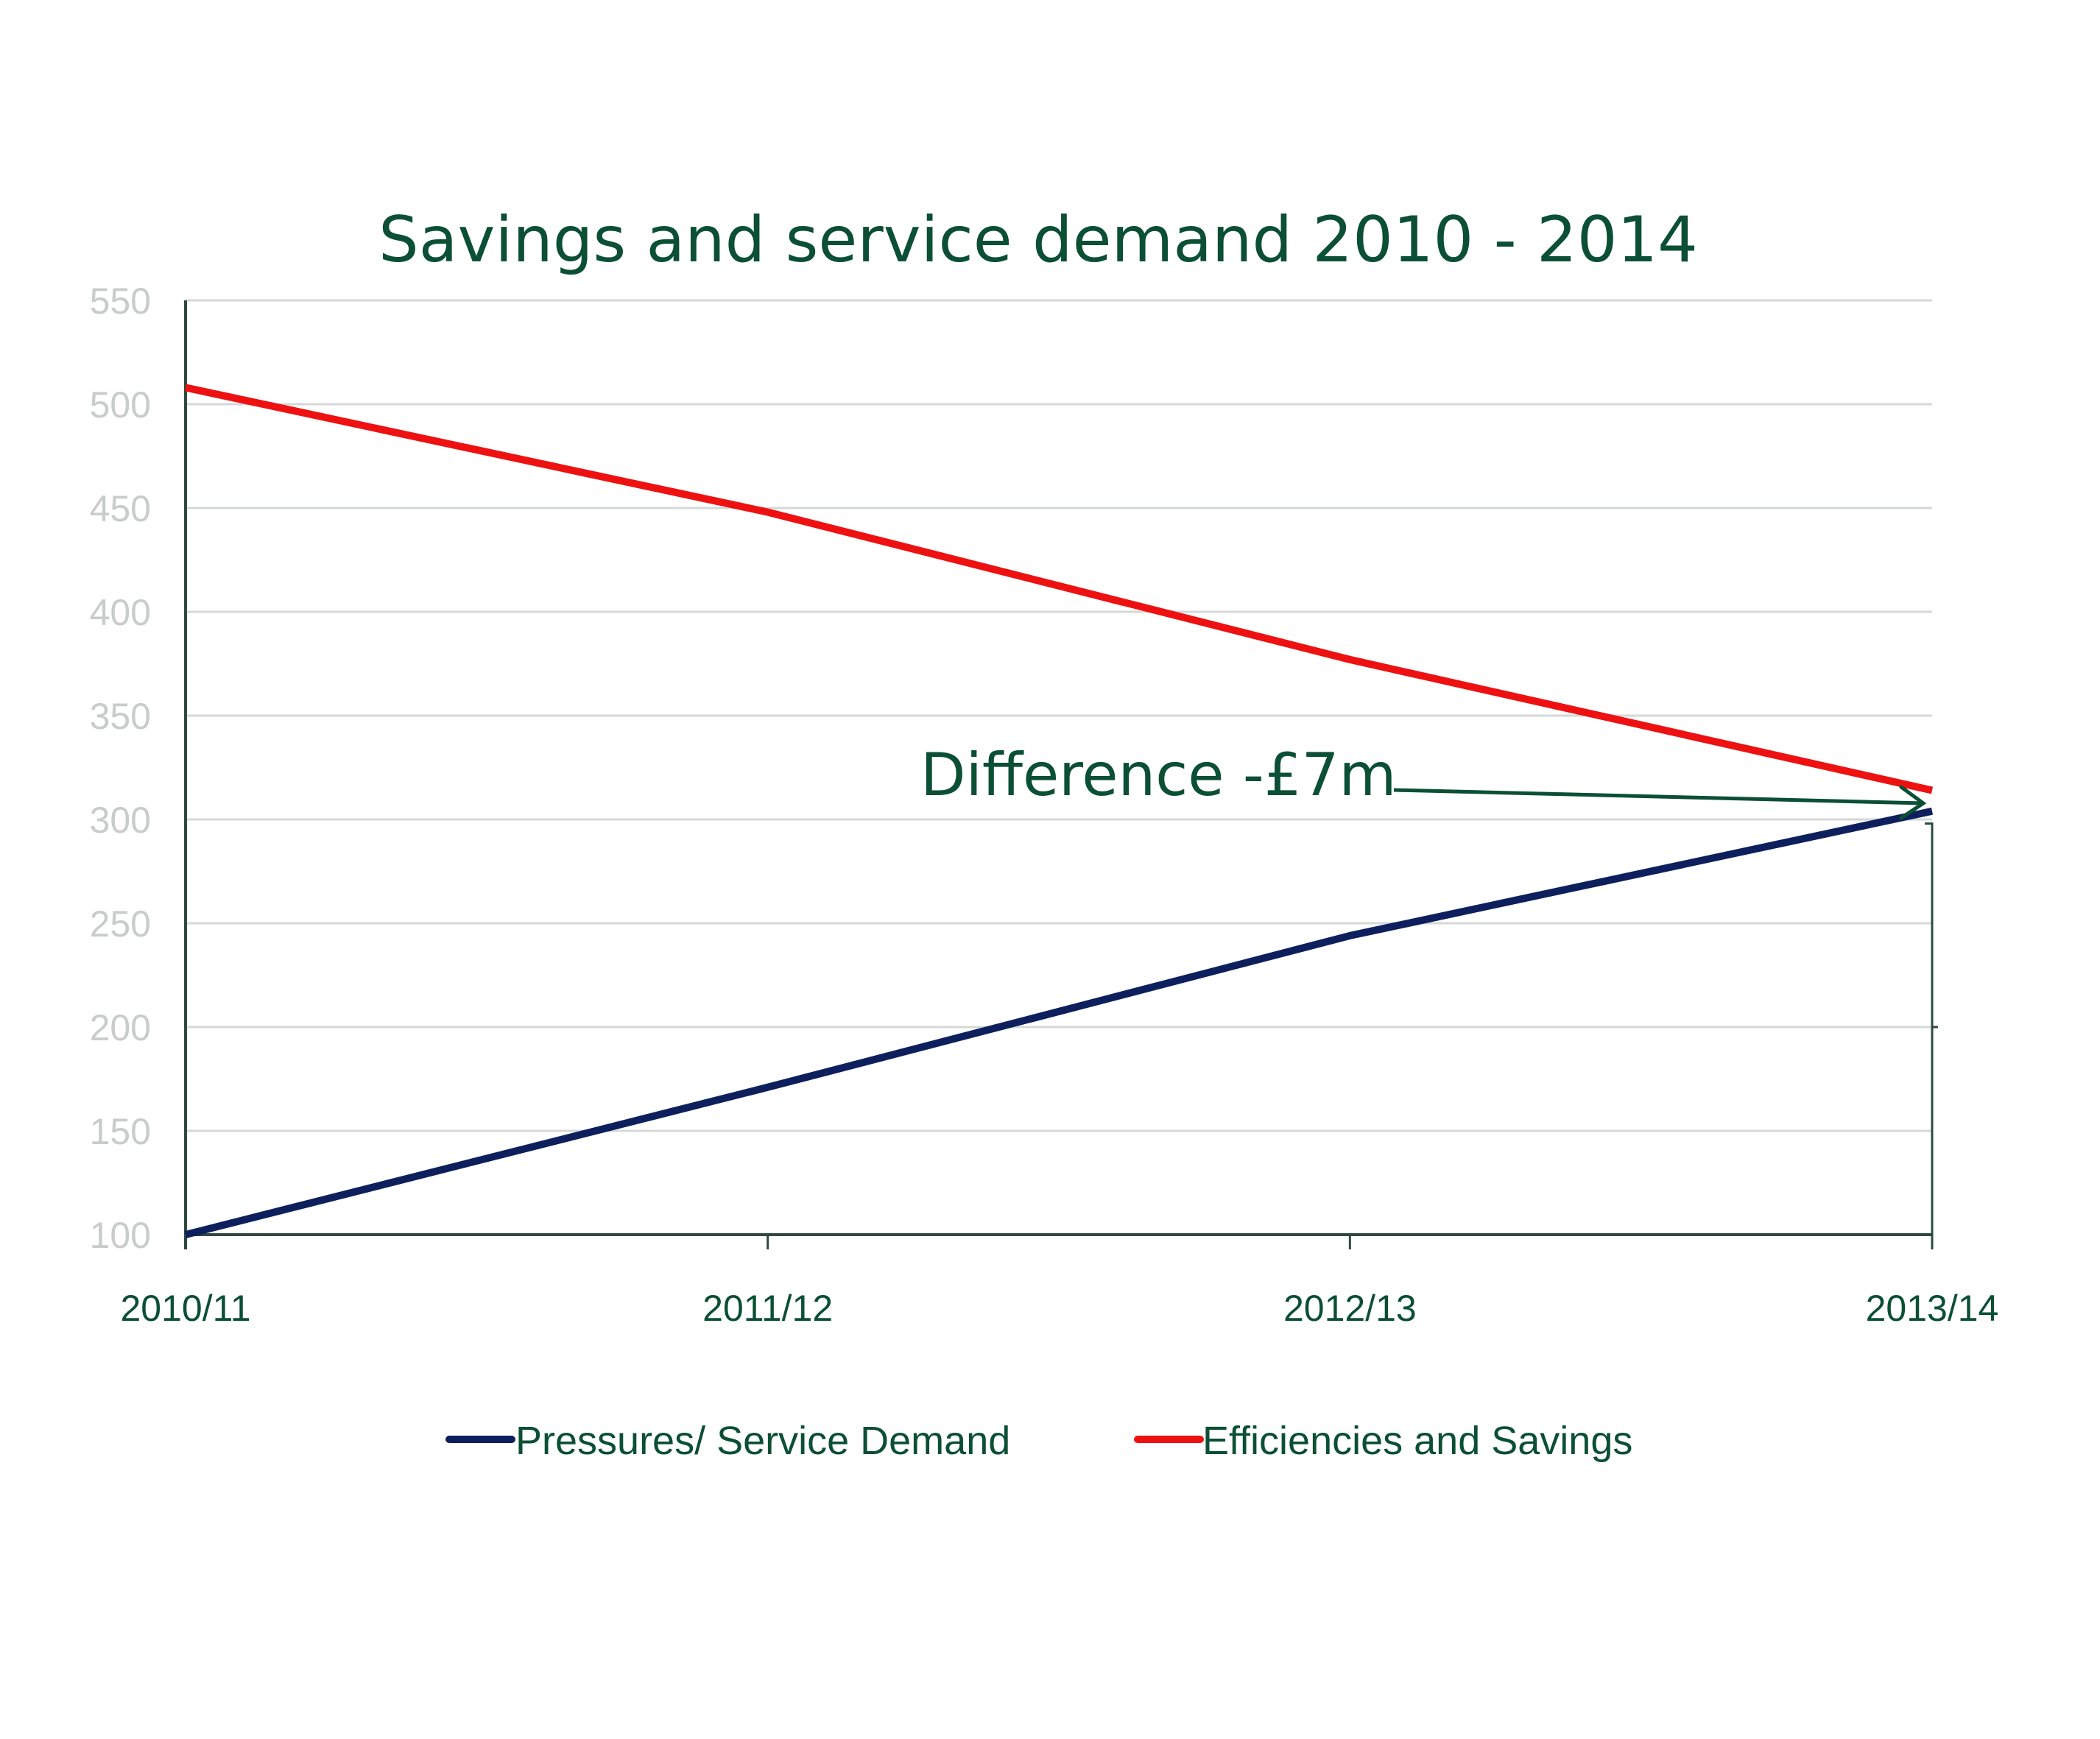 The width and height of the screenshot is (2100, 1739). Describe the element at coordinates (1932, 1309) in the screenshot. I see `x-tick-label: 2013/14` at that location.